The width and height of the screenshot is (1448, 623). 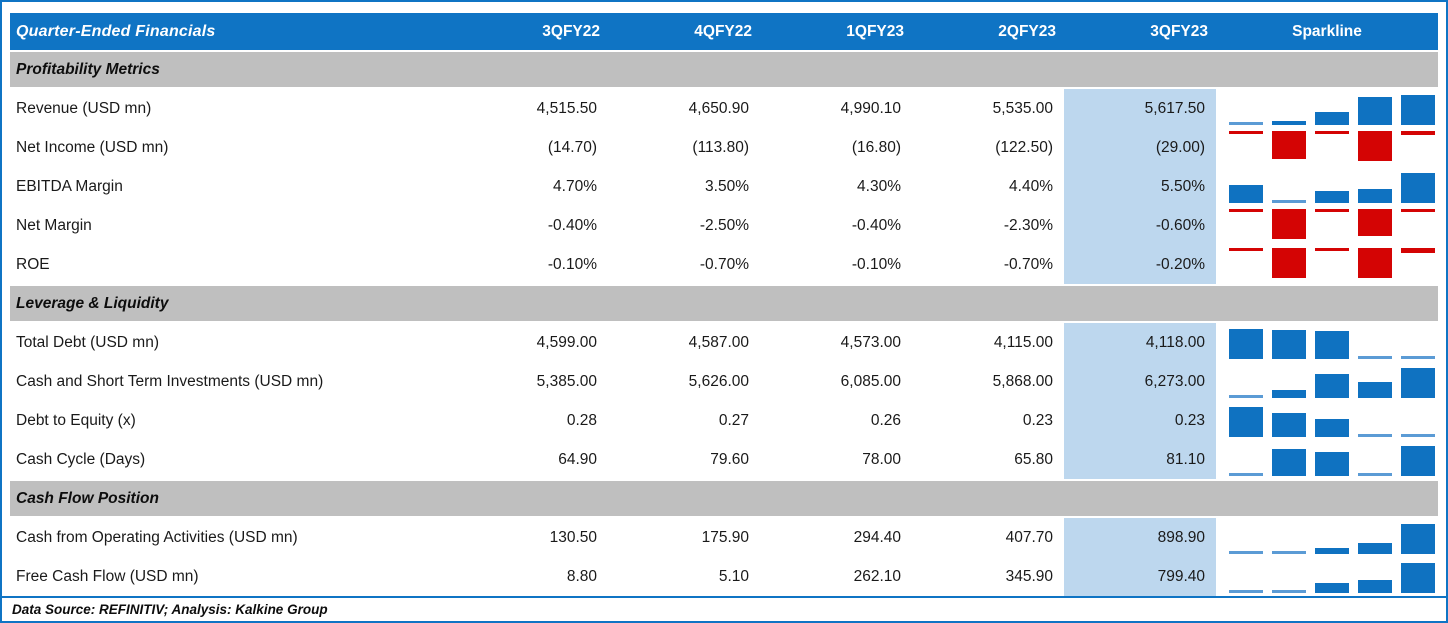 What do you see at coordinates (107, 576) in the screenshot?
I see `row-label: Free Cash Flow (USD mn)` at bounding box center [107, 576].